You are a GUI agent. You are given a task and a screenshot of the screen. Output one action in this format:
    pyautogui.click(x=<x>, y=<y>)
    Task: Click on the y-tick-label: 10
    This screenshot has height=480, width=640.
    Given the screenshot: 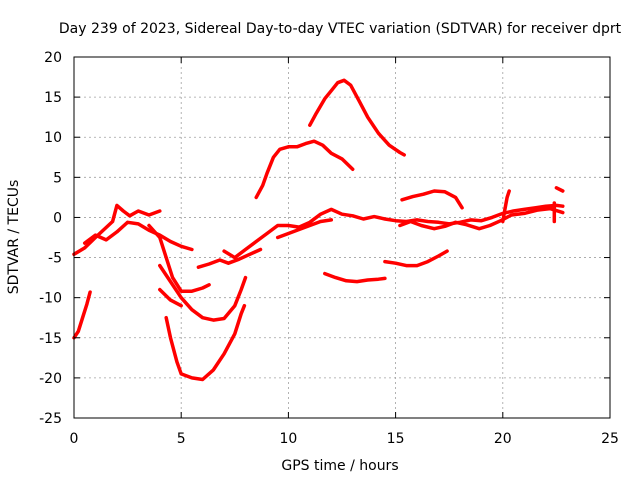 What is the action you would take?
    pyautogui.click(x=53, y=138)
    